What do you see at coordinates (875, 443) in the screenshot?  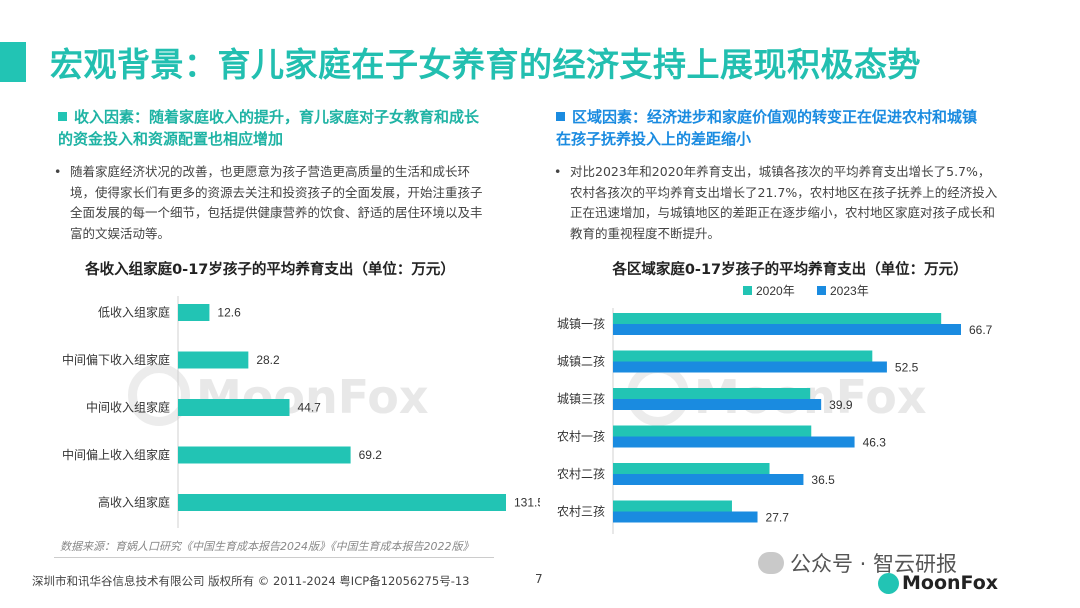 I see `value-label: 46.3` at bounding box center [875, 443].